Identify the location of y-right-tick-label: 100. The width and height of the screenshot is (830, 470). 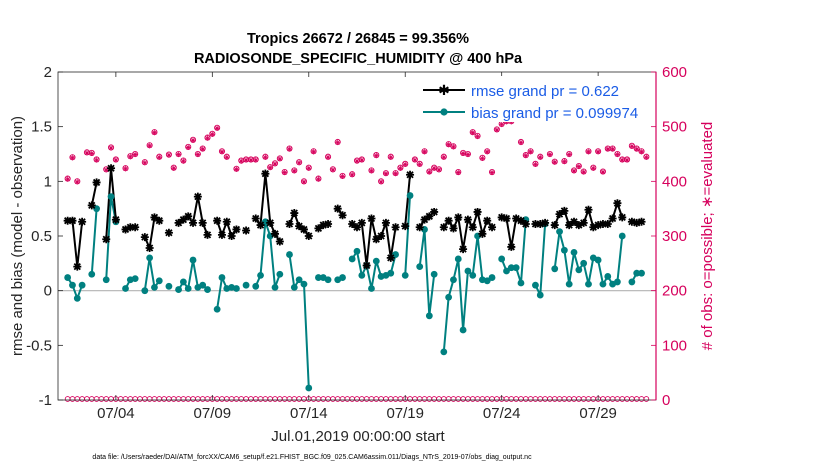
(674, 345).